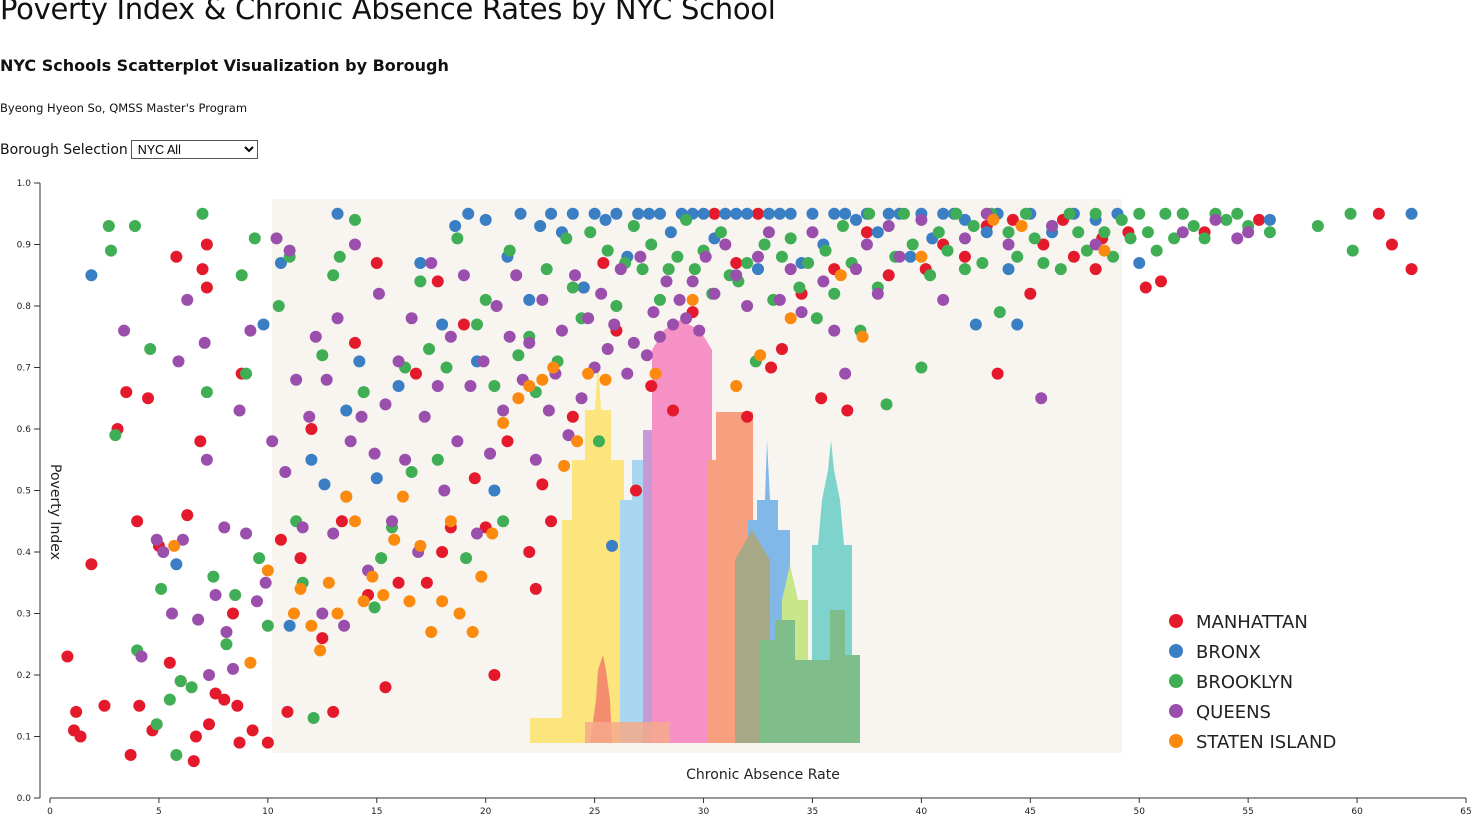  Describe the element at coordinates (194, 149) in the screenshot. I see `borough-select: NYC All` at that location.